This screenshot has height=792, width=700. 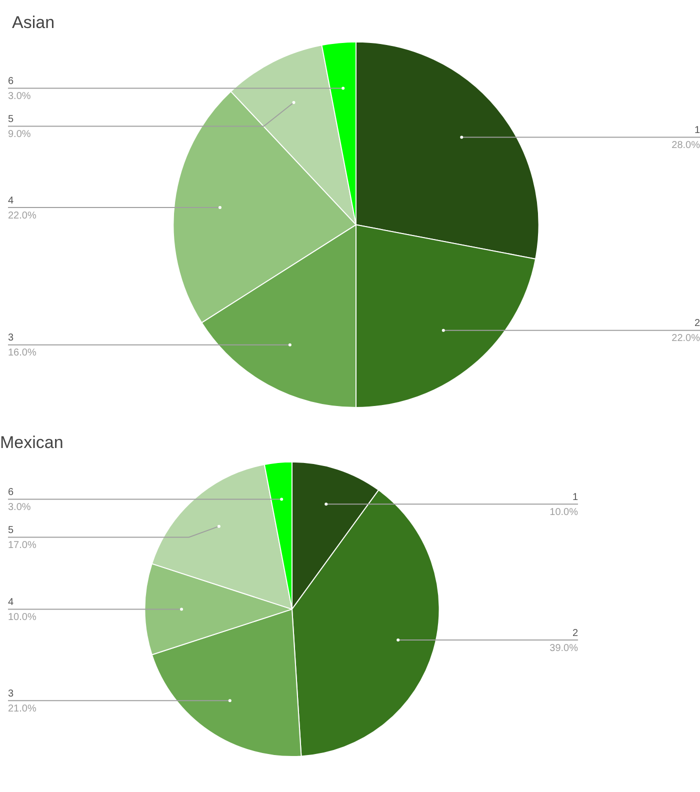 What do you see at coordinates (22, 545) in the screenshot?
I see `data-label: 17.0%` at bounding box center [22, 545].